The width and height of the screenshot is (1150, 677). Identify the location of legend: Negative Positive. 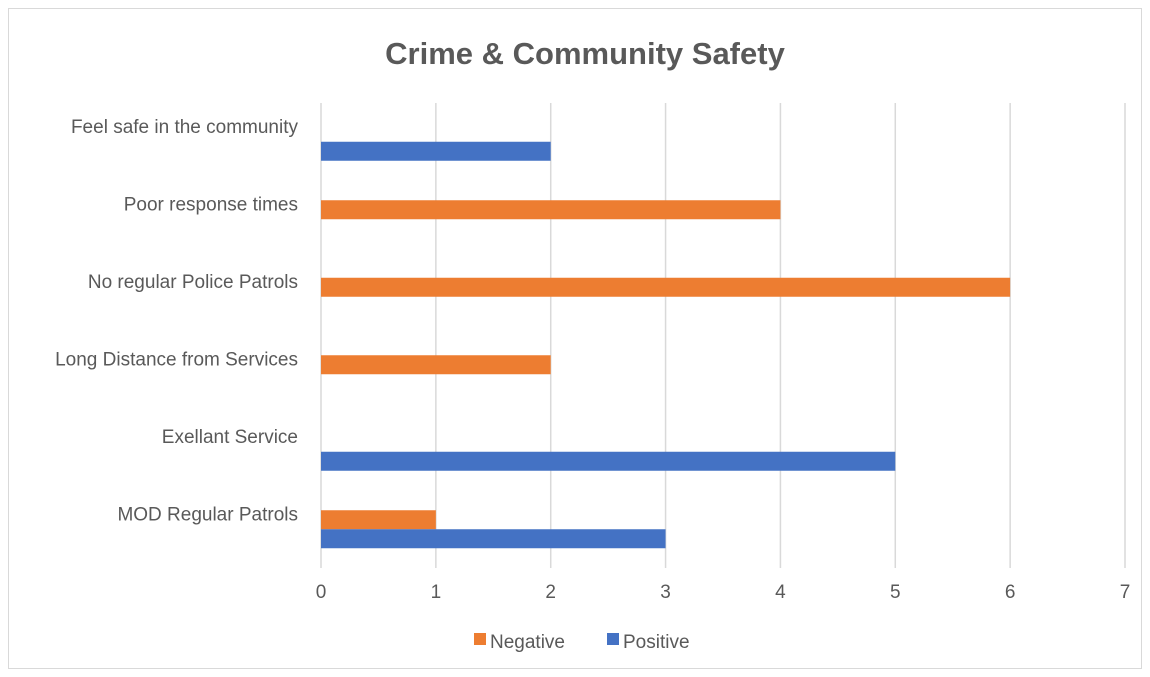
(582, 642).